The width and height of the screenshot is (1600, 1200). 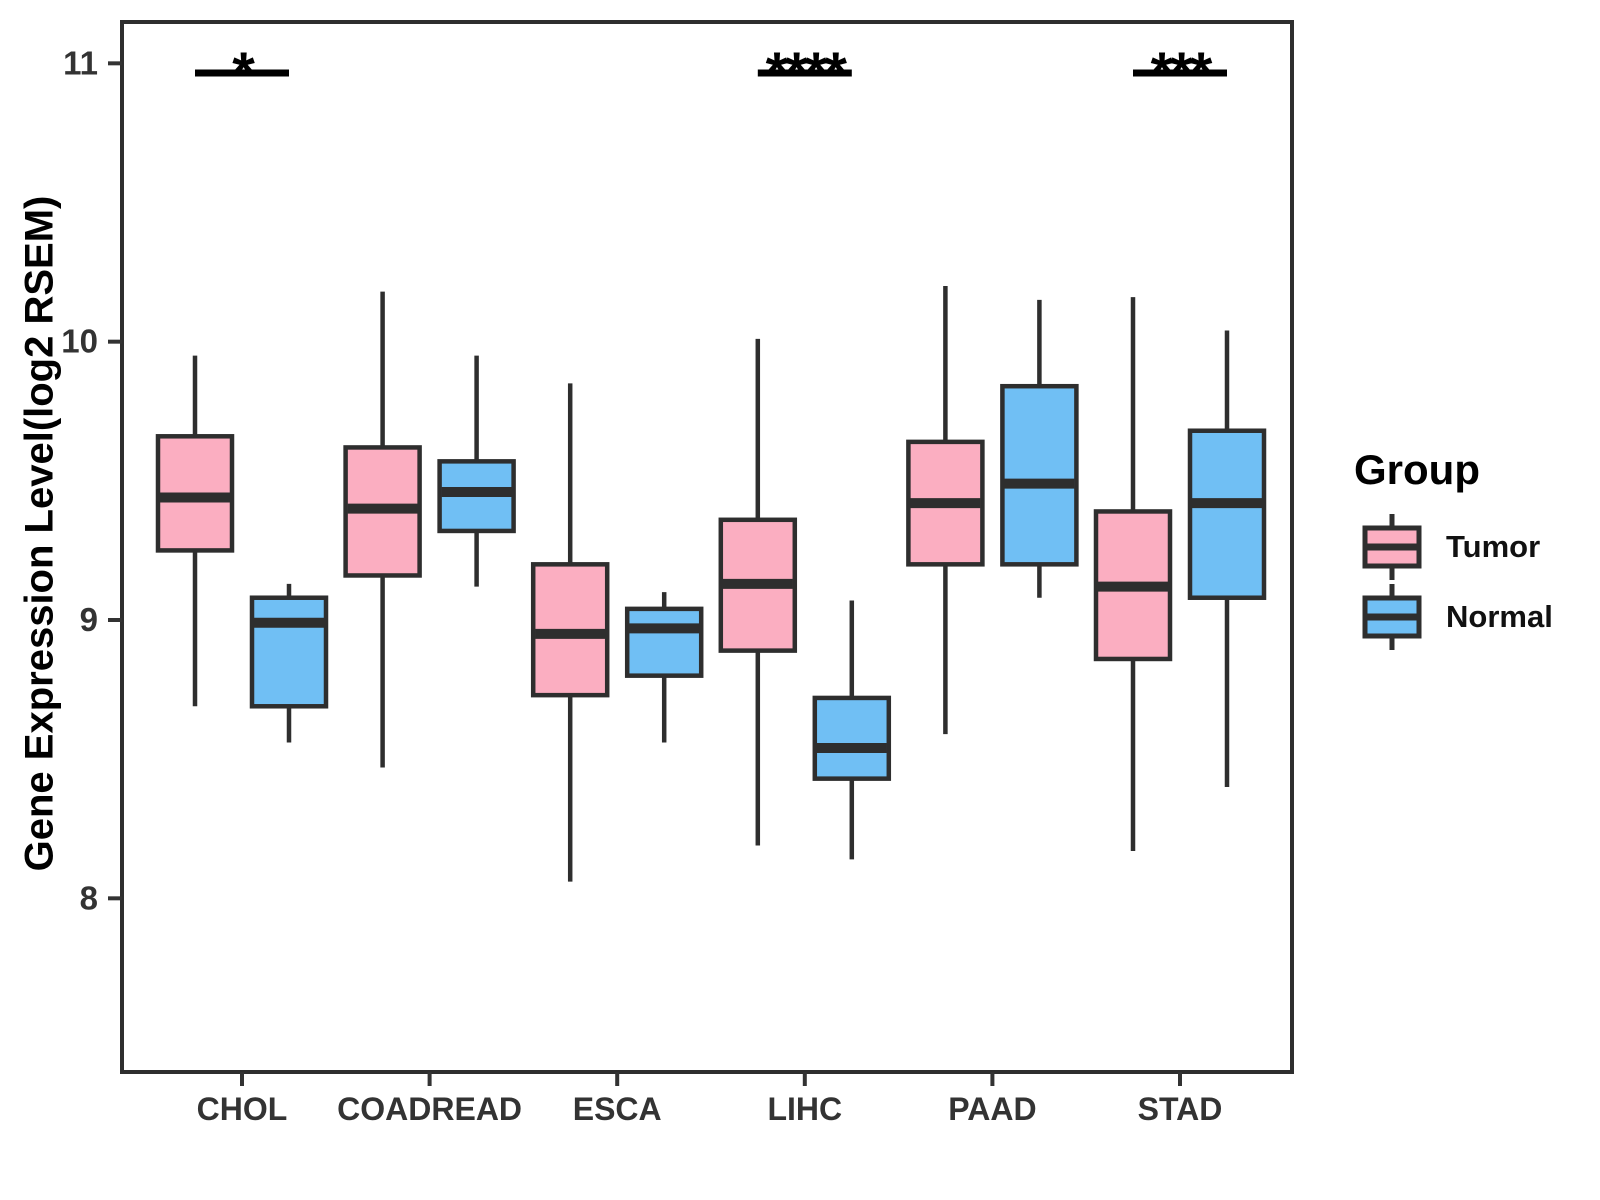 I want to click on y-tick-label-8: 8, so click(x=89, y=897).